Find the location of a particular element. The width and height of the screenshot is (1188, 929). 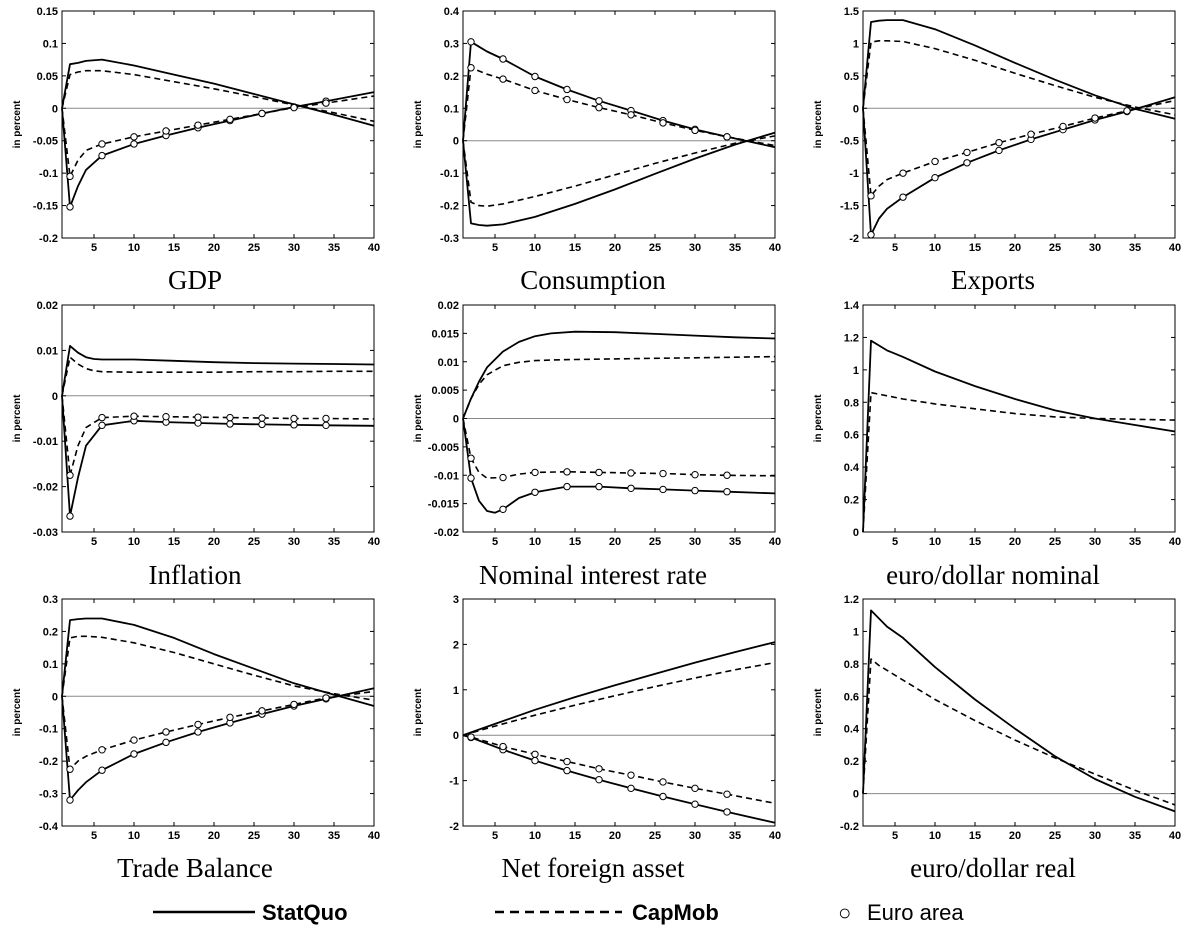

y-tick-label: 0.3 is located at coordinates (451, 44).